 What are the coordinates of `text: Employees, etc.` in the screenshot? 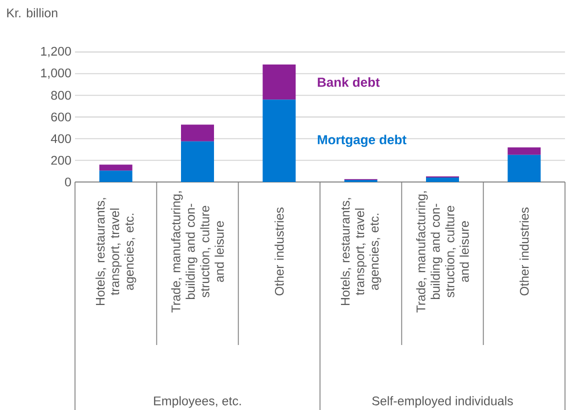 It's located at (197, 402).